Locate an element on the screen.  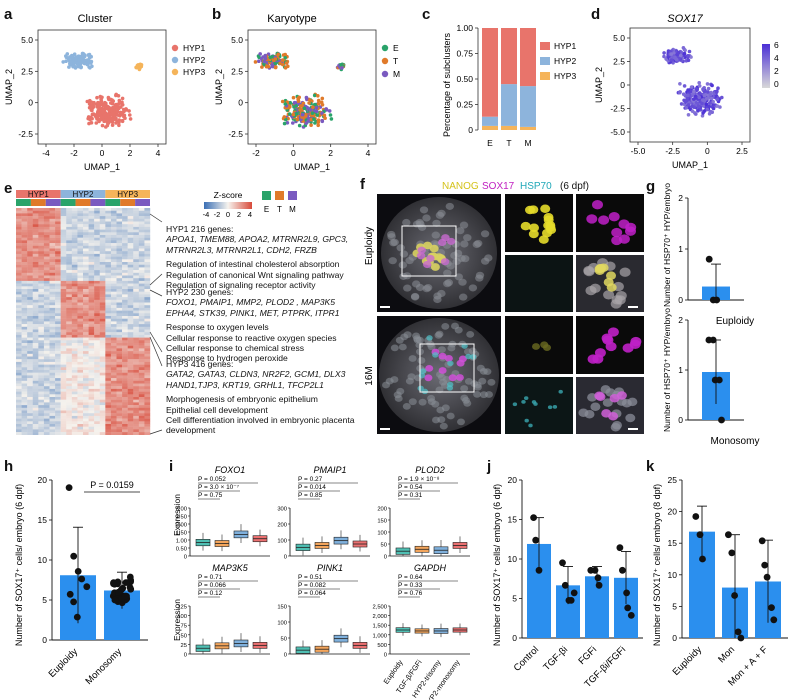
tick-label: 10 is located at coordinates (43, 560).